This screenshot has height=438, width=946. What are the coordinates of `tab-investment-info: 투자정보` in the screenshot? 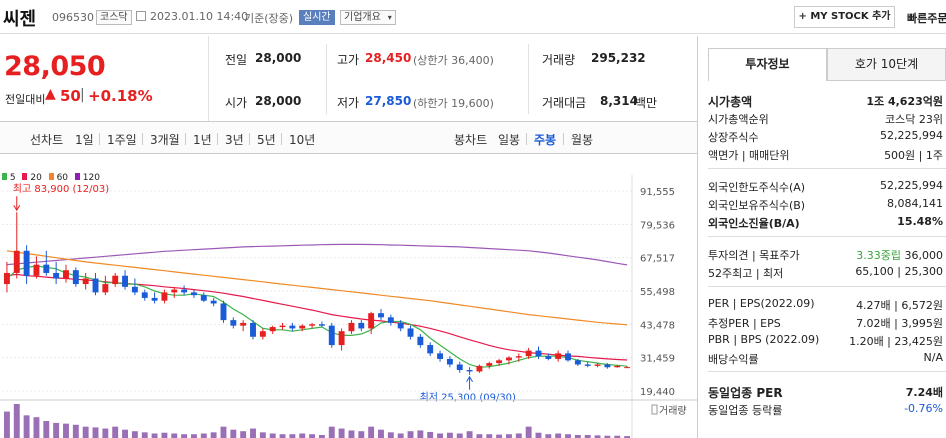 It's located at (767, 64).